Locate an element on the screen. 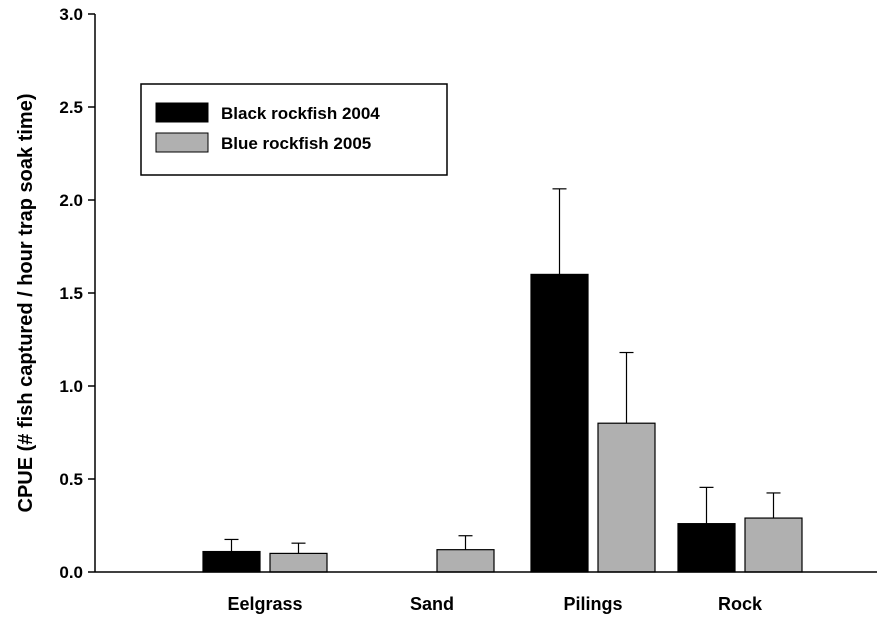 The height and width of the screenshot is (618, 891). legend-box is located at coordinates (294, 129).